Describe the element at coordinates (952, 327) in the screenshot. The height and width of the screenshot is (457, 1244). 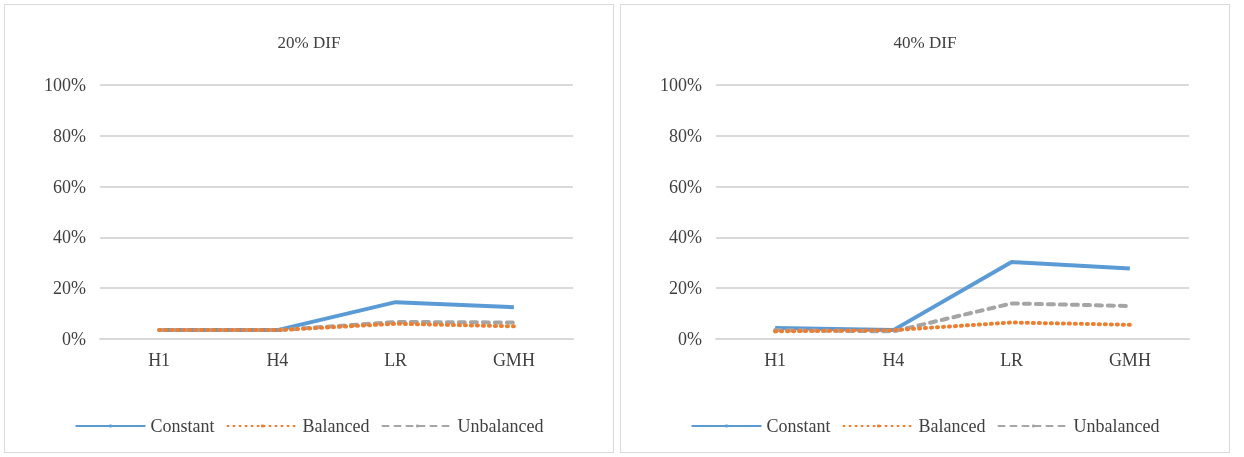
I see `line-series` at that location.